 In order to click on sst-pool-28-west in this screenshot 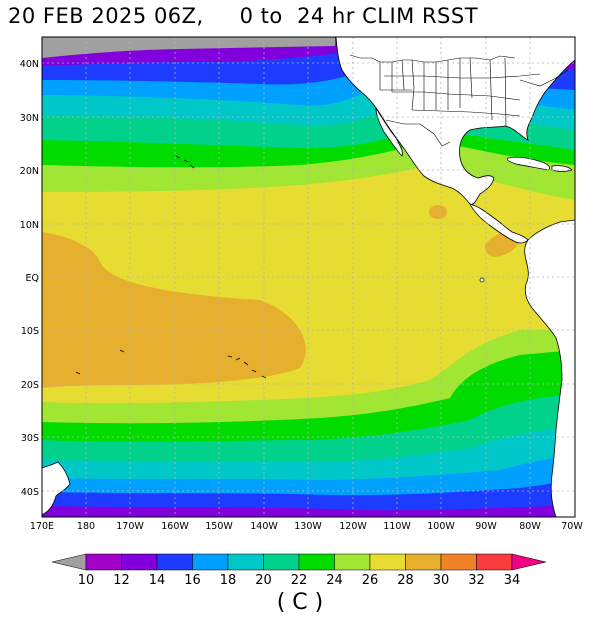, I will do `click(174, 310)`.